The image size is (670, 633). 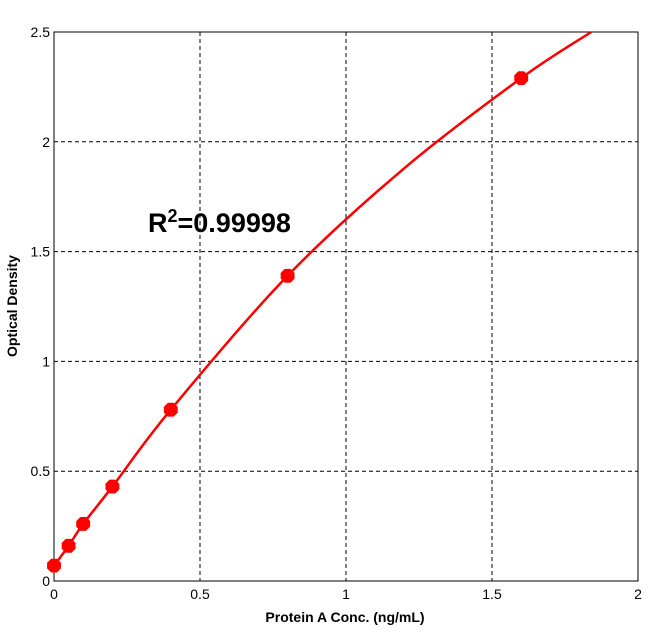 What do you see at coordinates (54, 594) in the screenshot?
I see `x-tick-label: 0` at bounding box center [54, 594].